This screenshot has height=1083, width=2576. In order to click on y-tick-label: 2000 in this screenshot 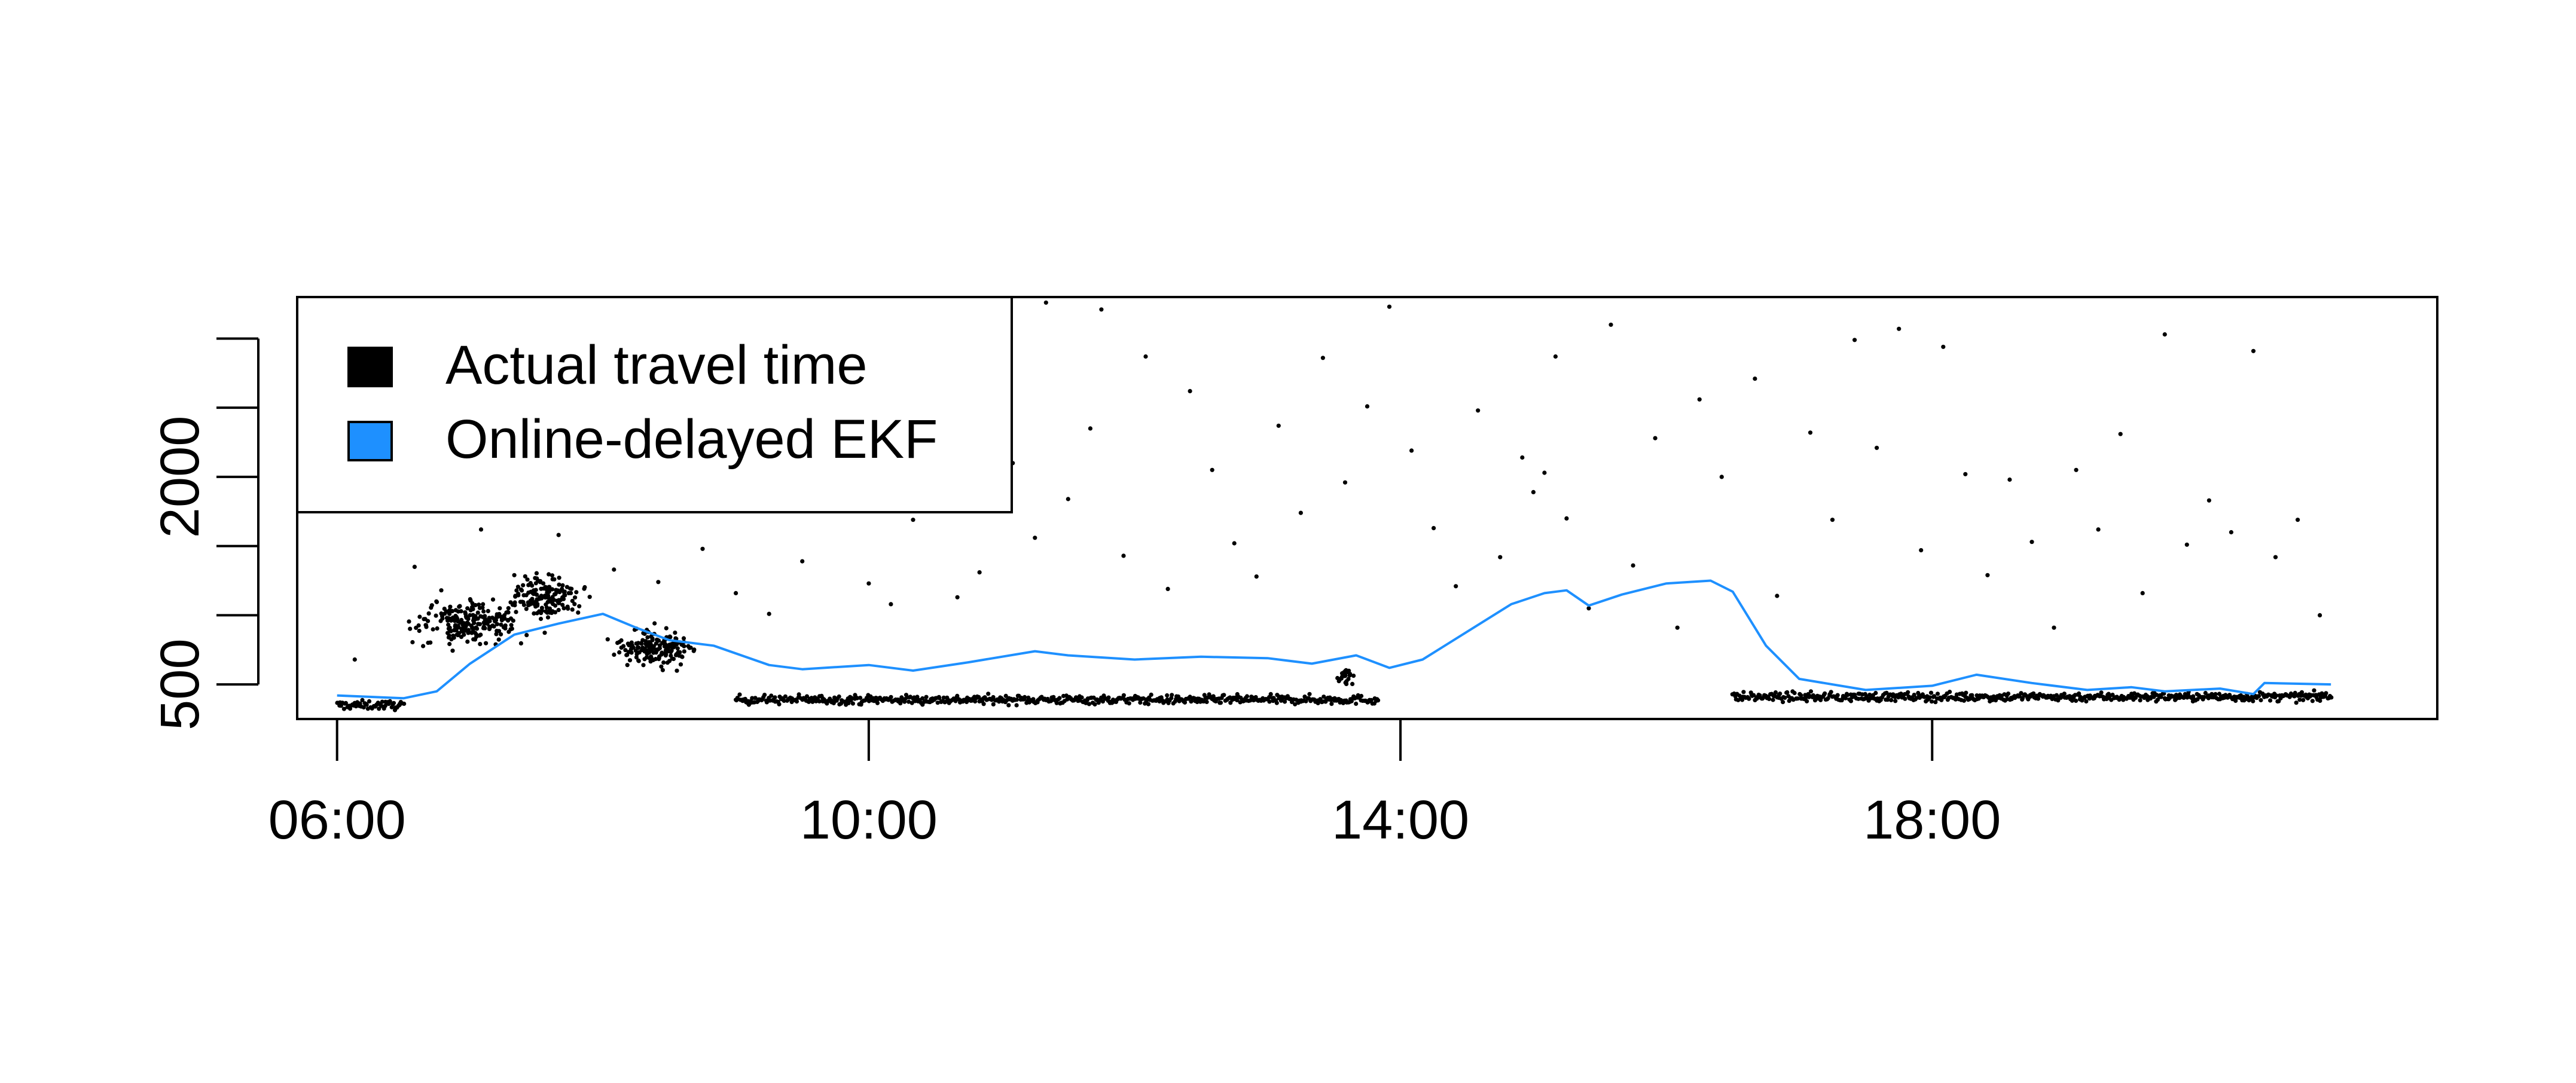, I will do `click(179, 478)`.